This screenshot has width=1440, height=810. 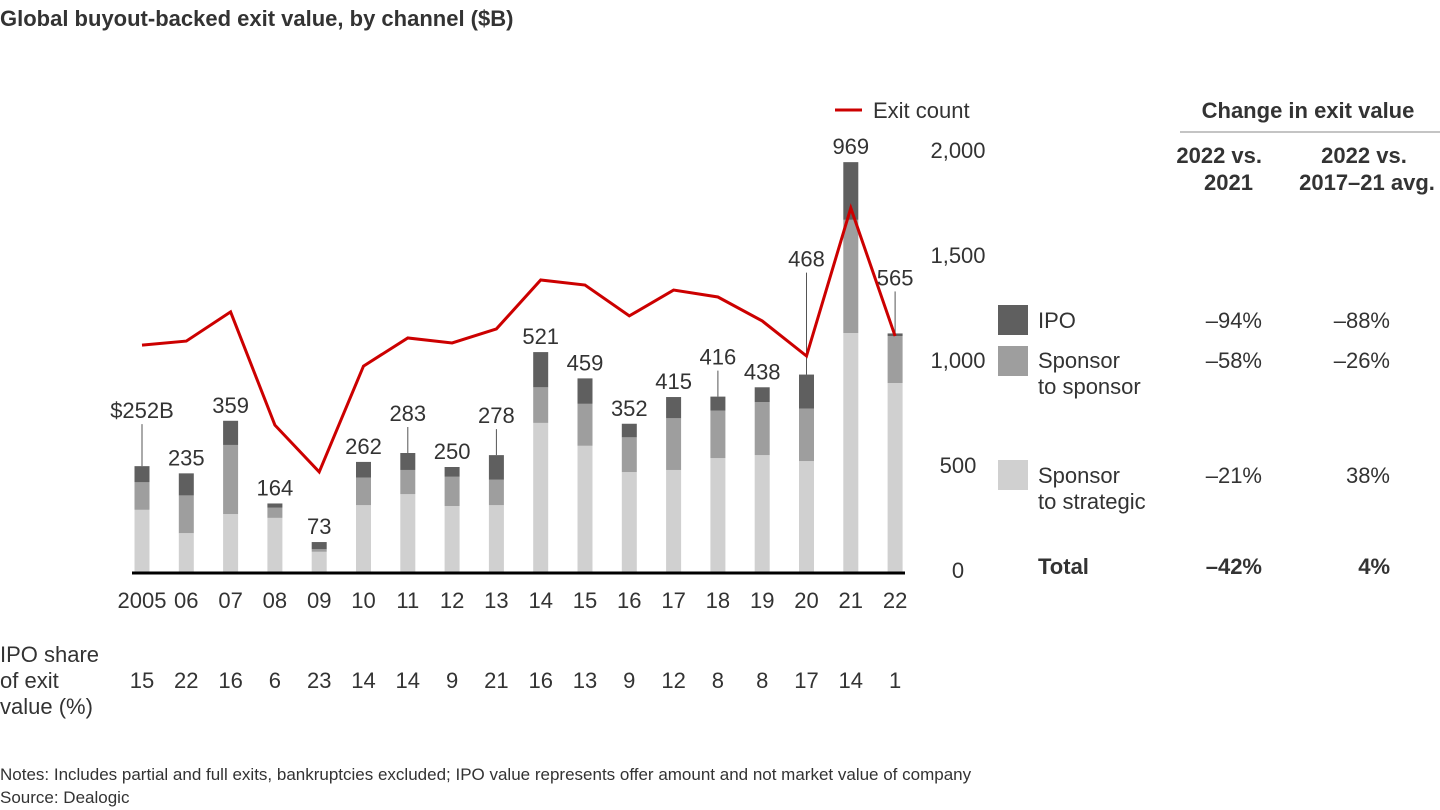 I want to click on sponsor-to-sponsor-label-2: to sponsor, so click(x=1089, y=386).